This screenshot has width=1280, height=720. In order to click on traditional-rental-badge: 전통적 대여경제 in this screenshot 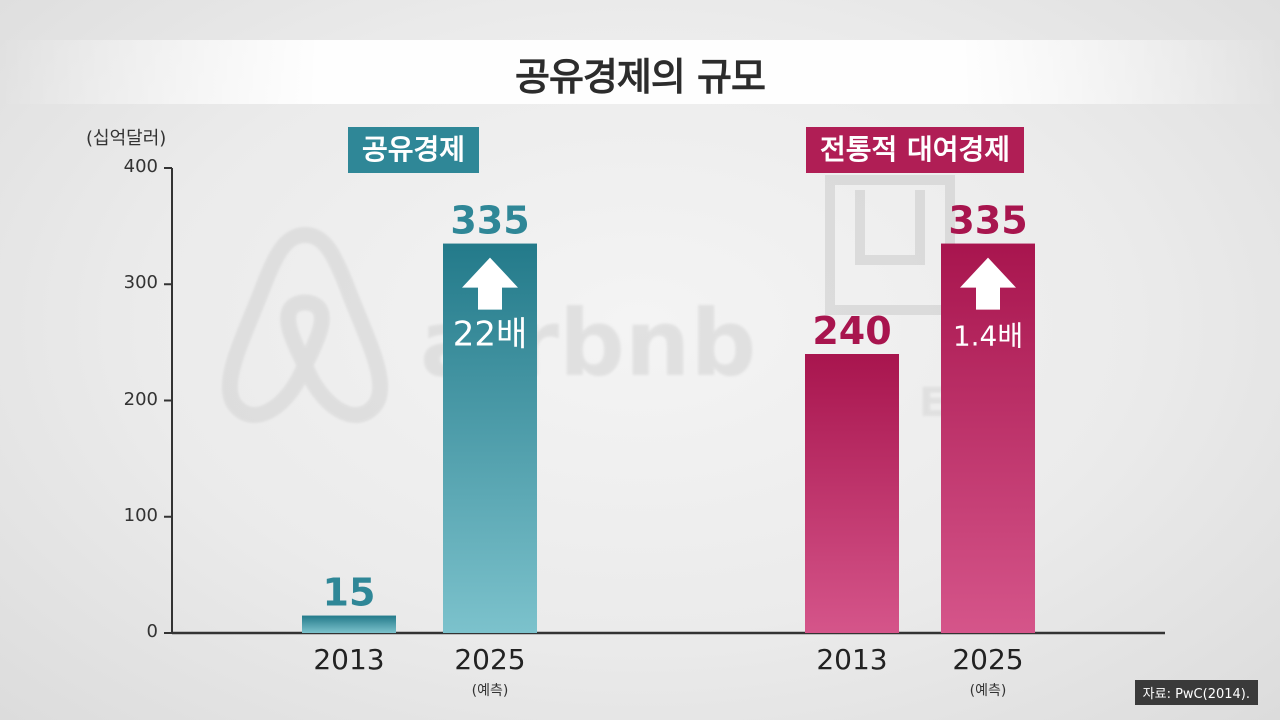, I will do `click(915, 150)`.